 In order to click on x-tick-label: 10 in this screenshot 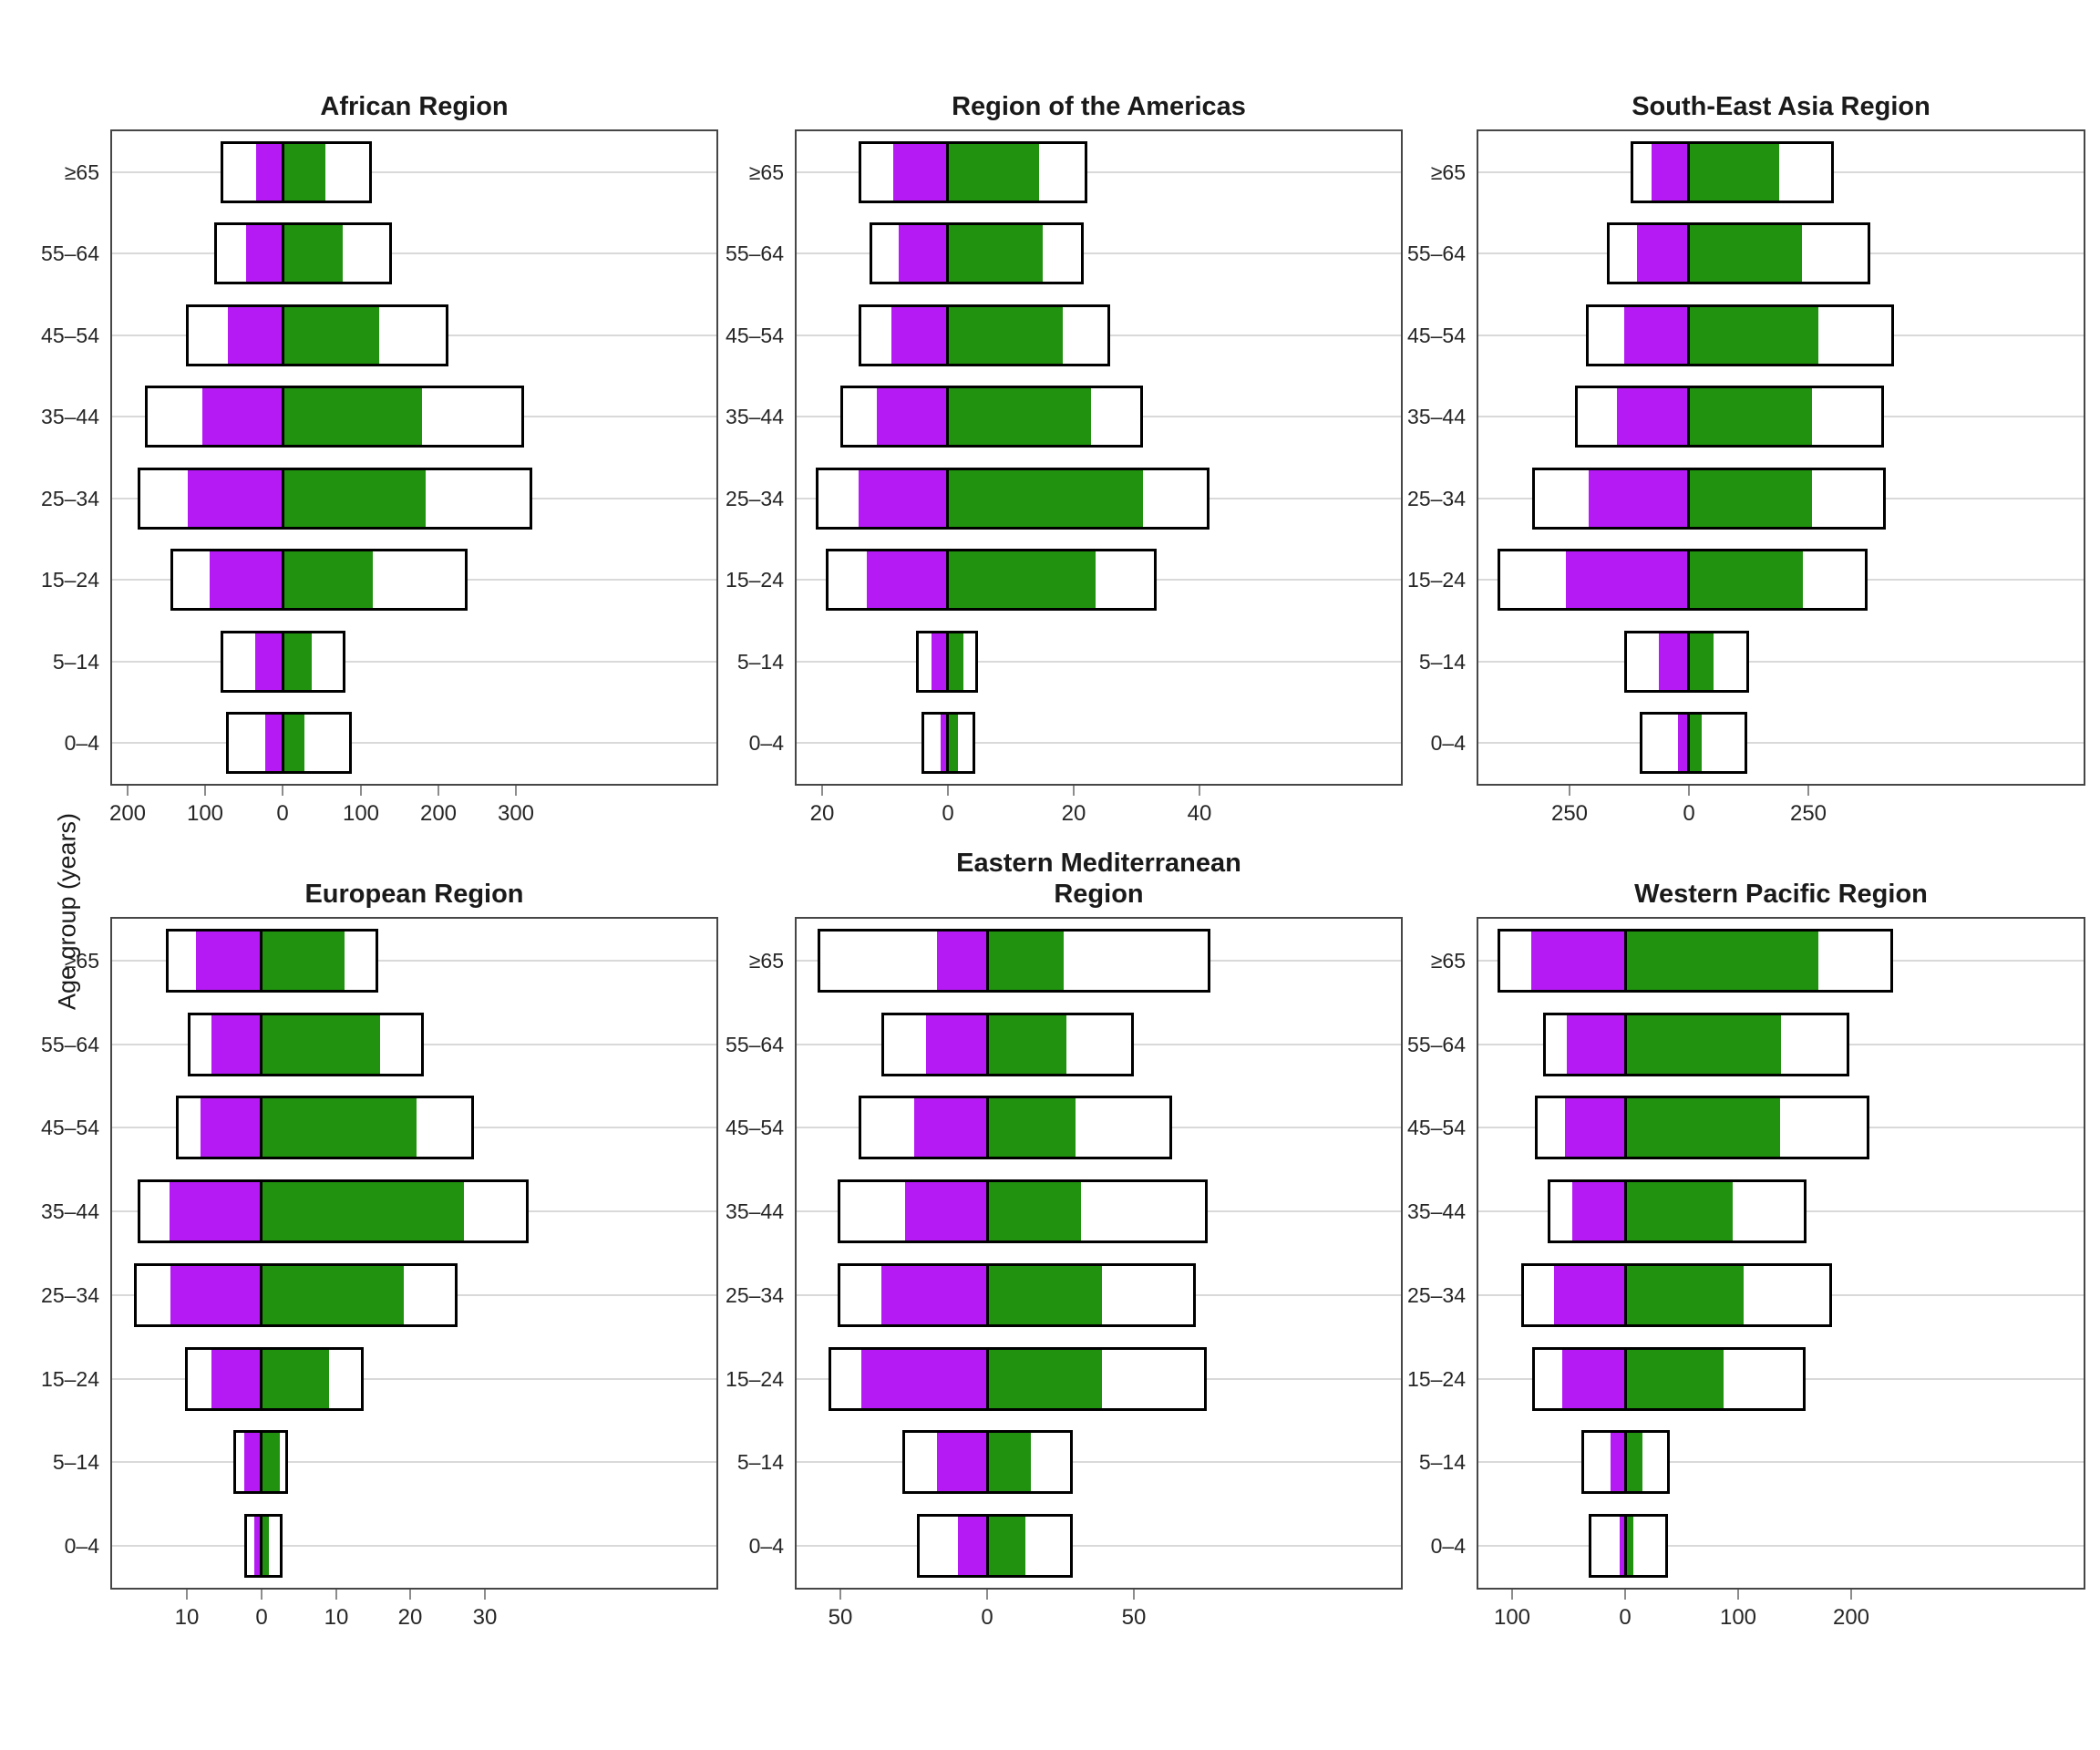, I will do `click(336, 1618)`.